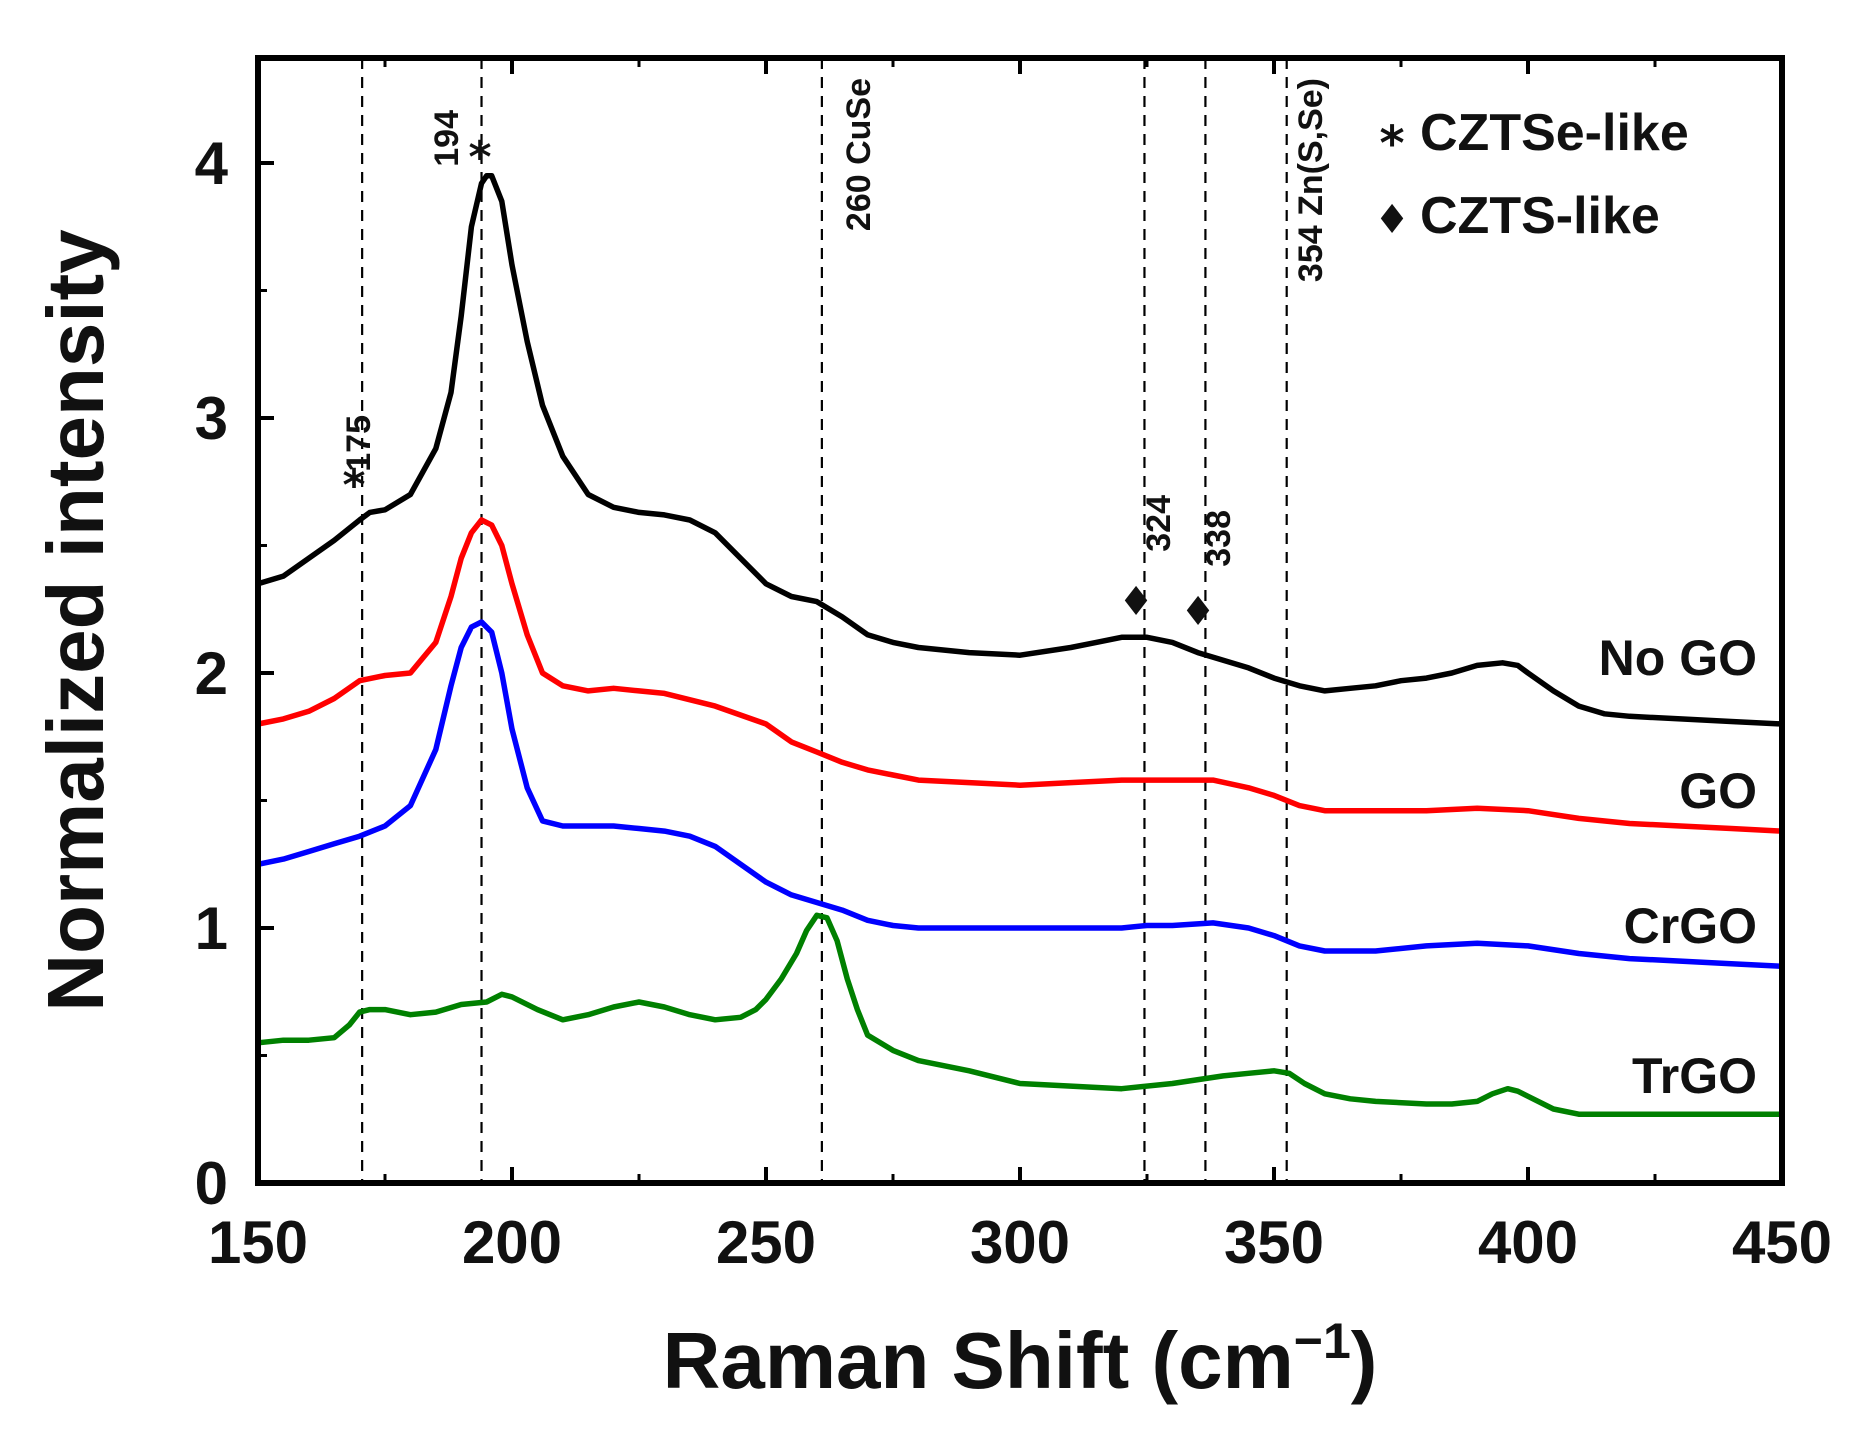 The height and width of the screenshot is (1431, 1854). Describe the element at coordinates (1782, 1242) in the screenshot. I see `x-tick-label-450: 450` at that location.